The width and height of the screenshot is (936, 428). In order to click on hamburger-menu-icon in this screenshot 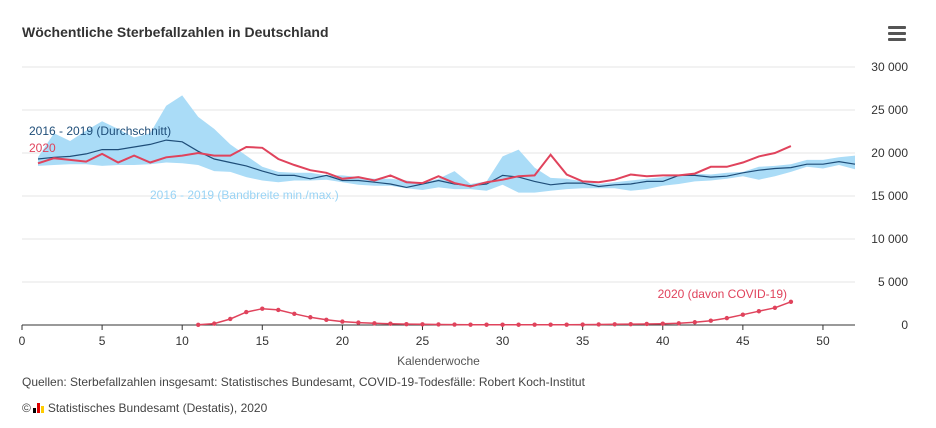, I will do `click(897, 34)`.